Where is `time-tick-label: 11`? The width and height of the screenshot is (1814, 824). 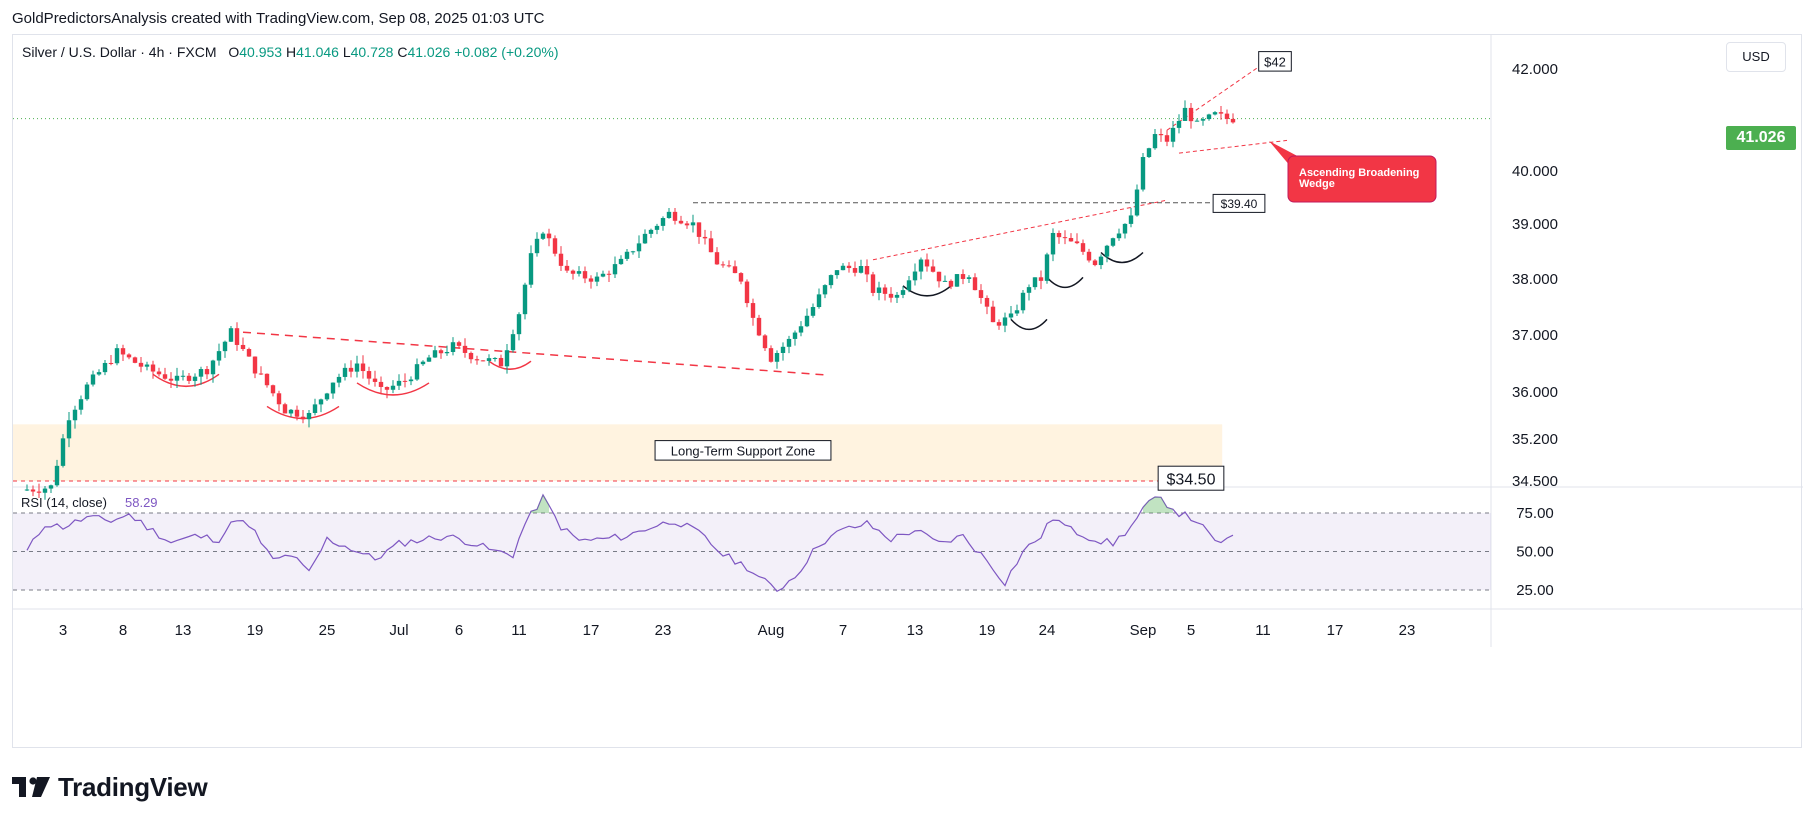
time-tick-label: 11 is located at coordinates (1263, 630).